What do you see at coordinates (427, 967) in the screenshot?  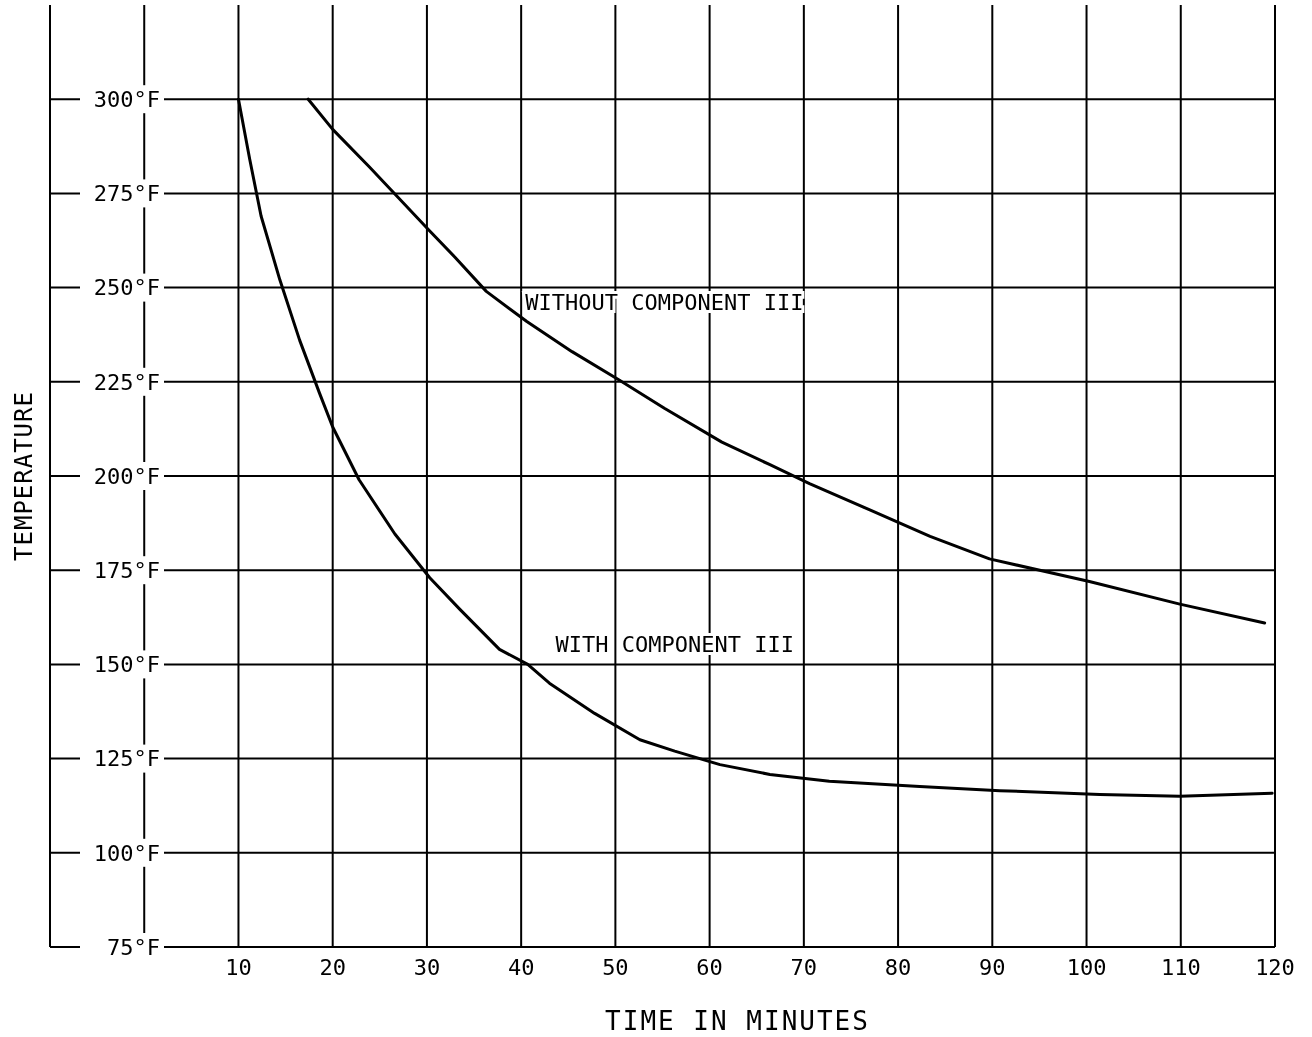 I see `x-tick-label: 30` at bounding box center [427, 967].